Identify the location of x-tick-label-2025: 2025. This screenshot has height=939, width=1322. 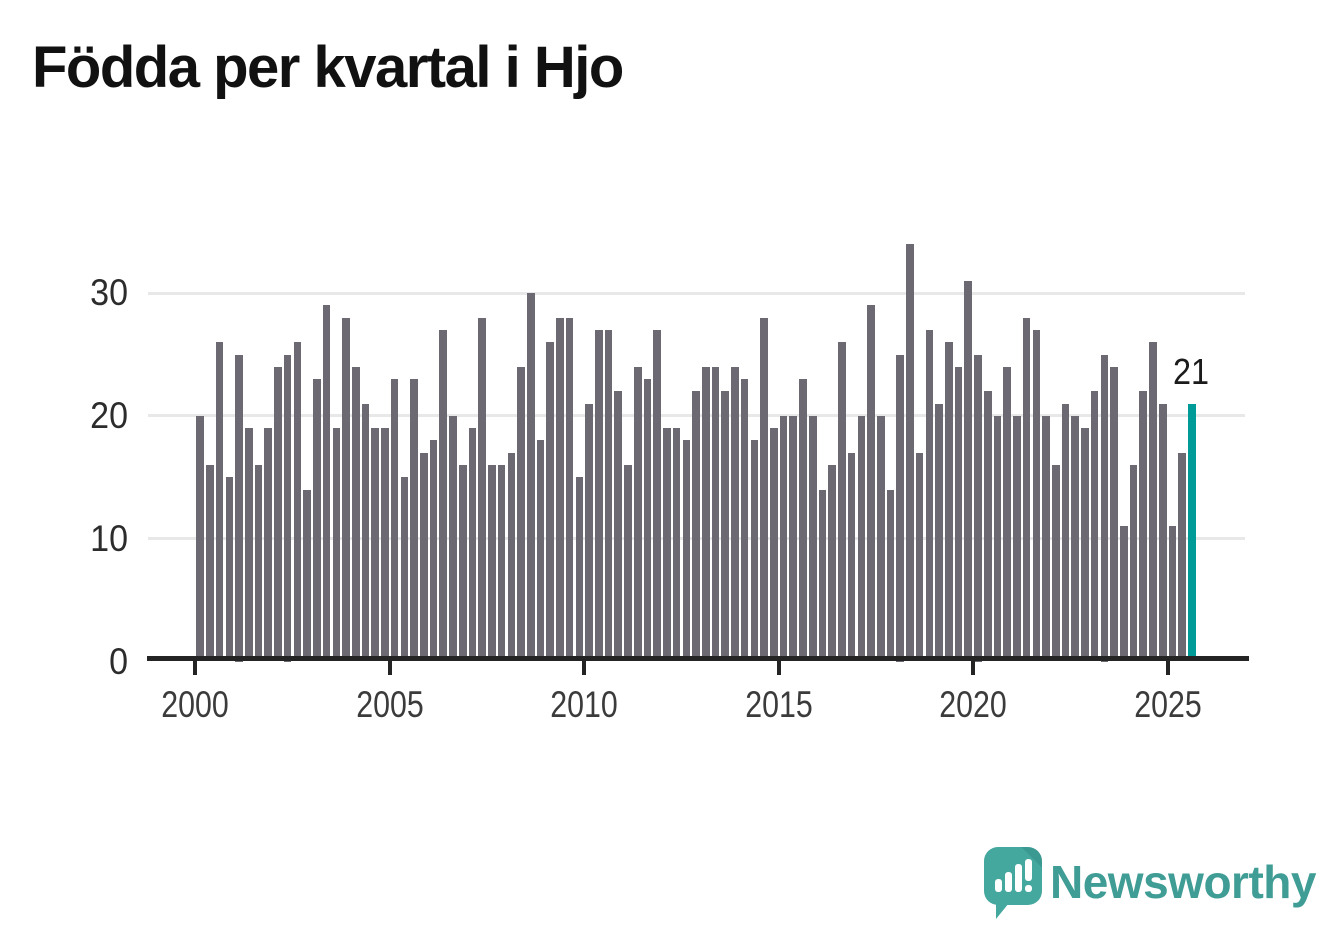
(1167, 704).